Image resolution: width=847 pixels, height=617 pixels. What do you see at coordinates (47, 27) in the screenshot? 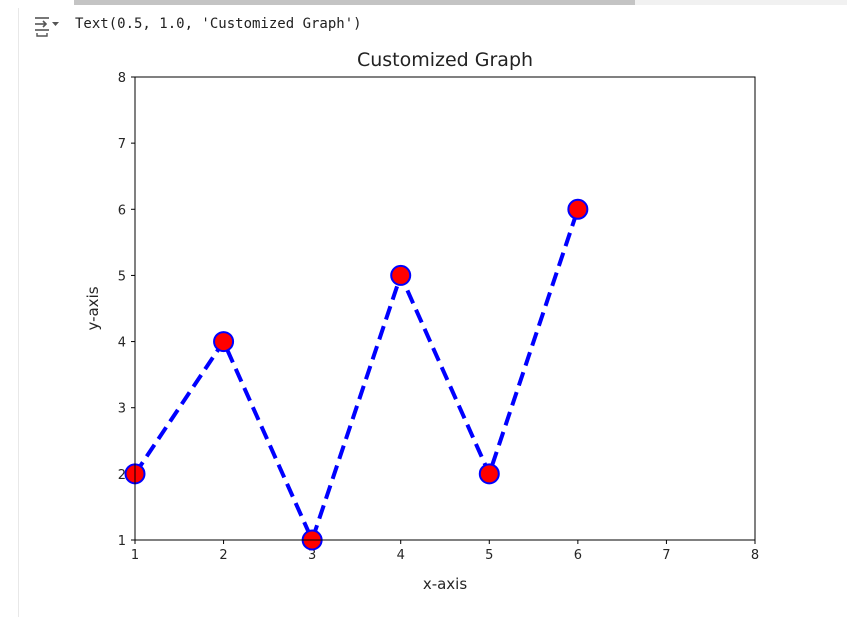
I see `output-toggle-icon` at bounding box center [47, 27].